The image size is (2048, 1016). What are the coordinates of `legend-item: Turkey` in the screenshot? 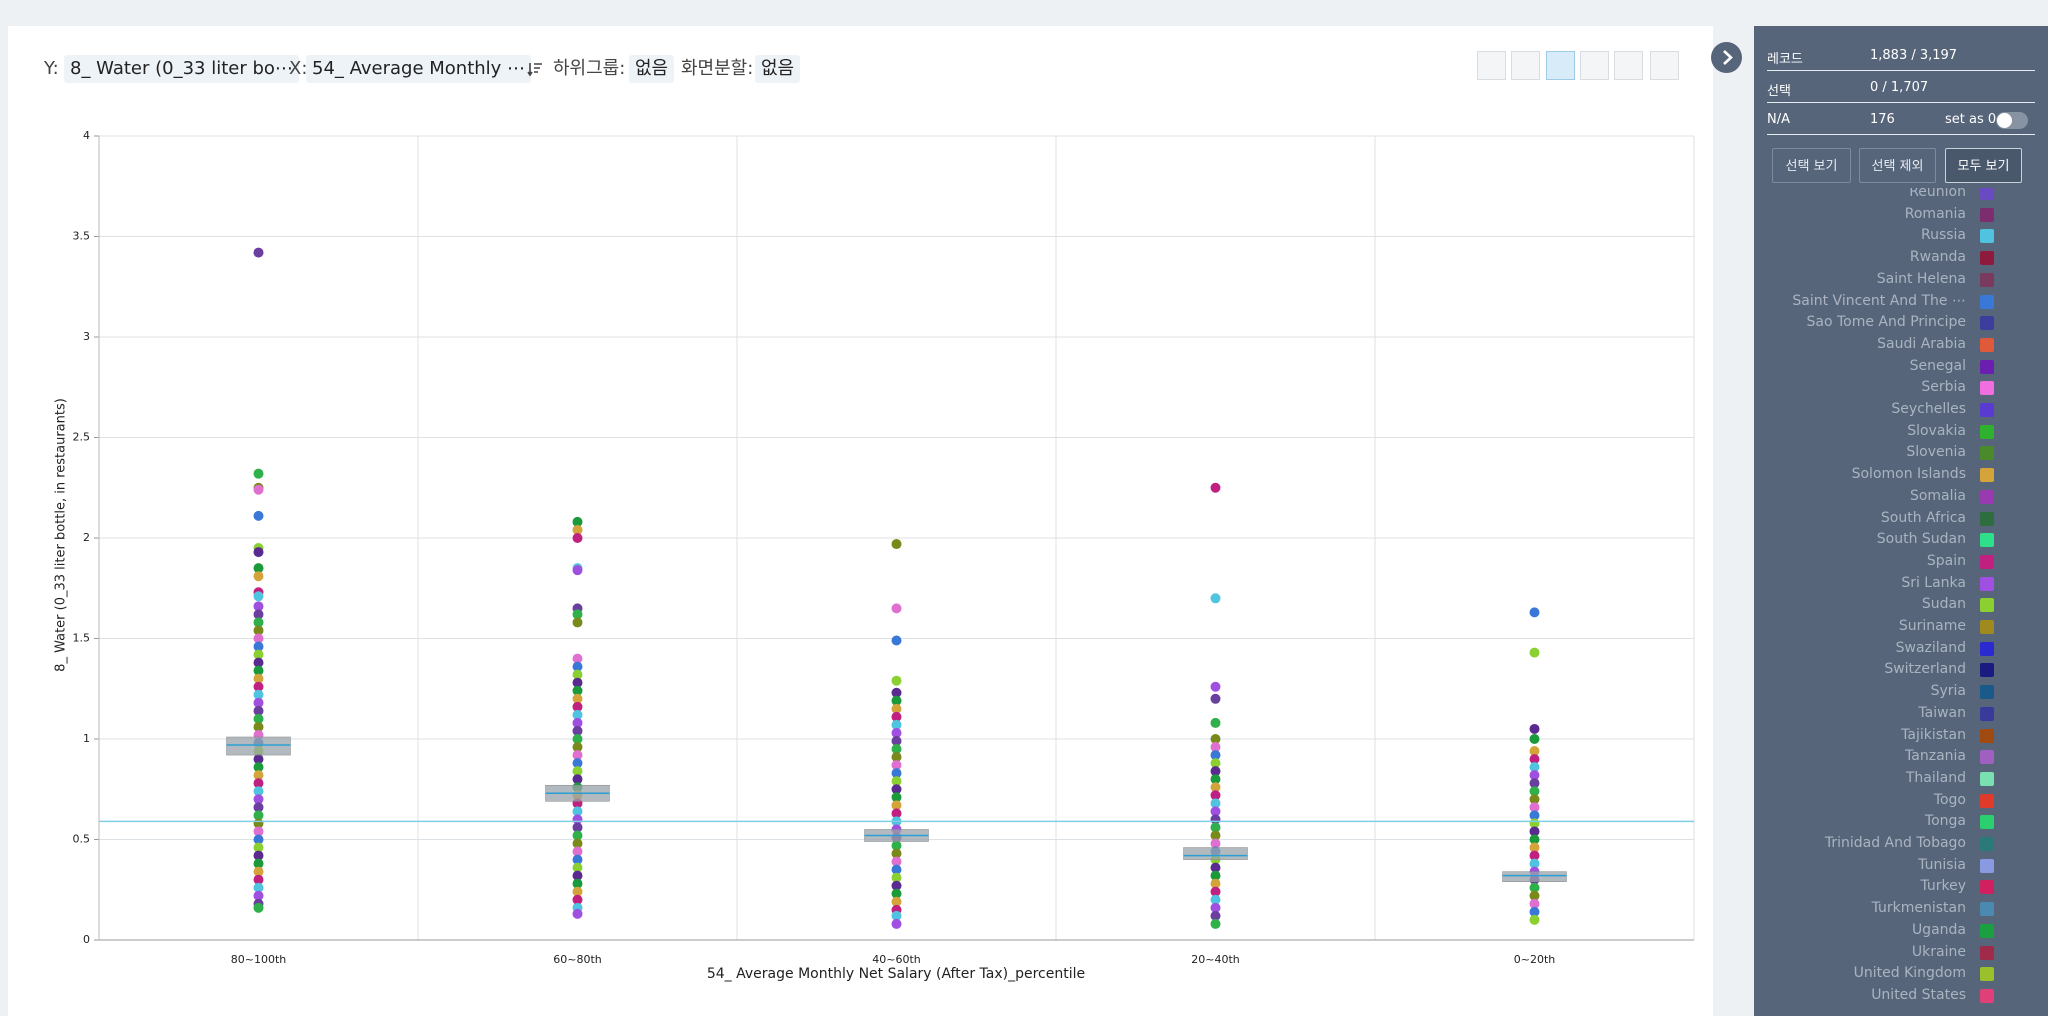 It's located at (1901, 887).